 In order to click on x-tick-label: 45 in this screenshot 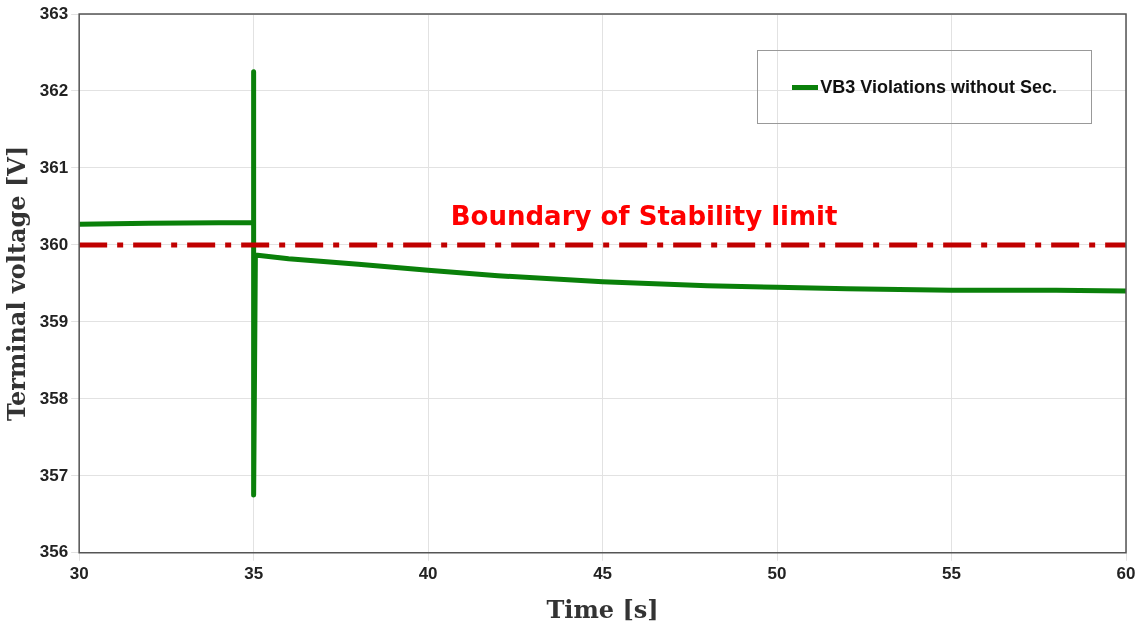, I will do `click(603, 573)`.